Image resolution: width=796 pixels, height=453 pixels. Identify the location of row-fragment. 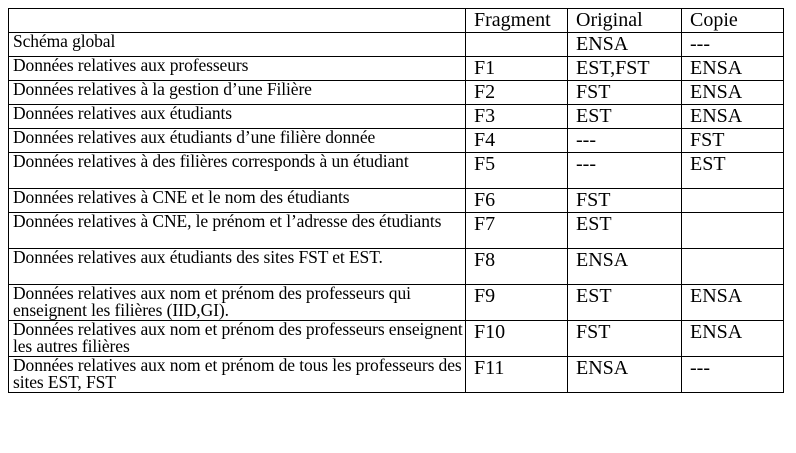
(516, 44).